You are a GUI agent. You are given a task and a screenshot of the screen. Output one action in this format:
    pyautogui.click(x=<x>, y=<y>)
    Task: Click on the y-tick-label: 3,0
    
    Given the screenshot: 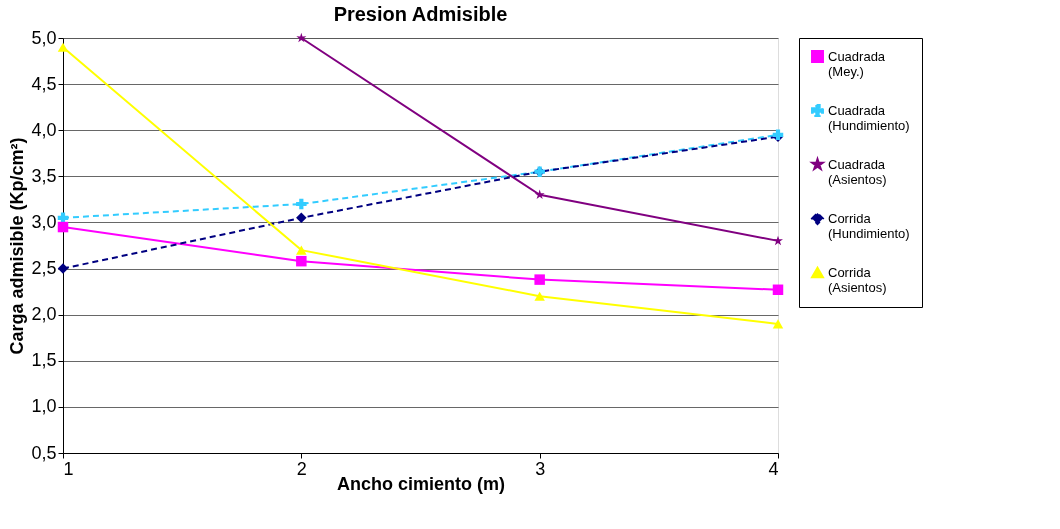 What is the action you would take?
    pyautogui.click(x=44, y=221)
    